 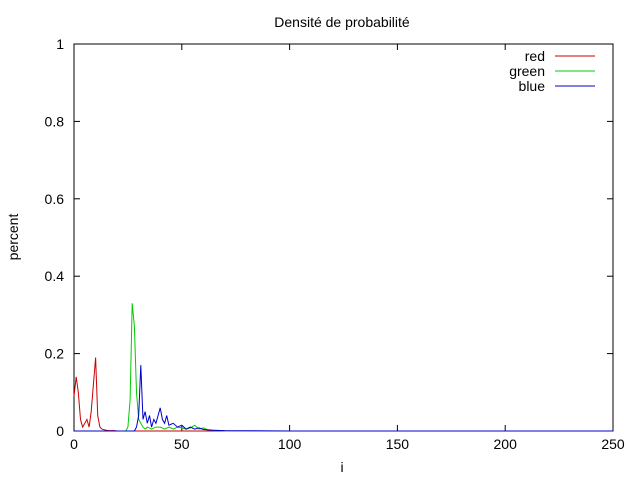 What do you see at coordinates (55, 276) in the screenshot?
I see `y-tick-label: 0.4` at bounding box center [55, 276].